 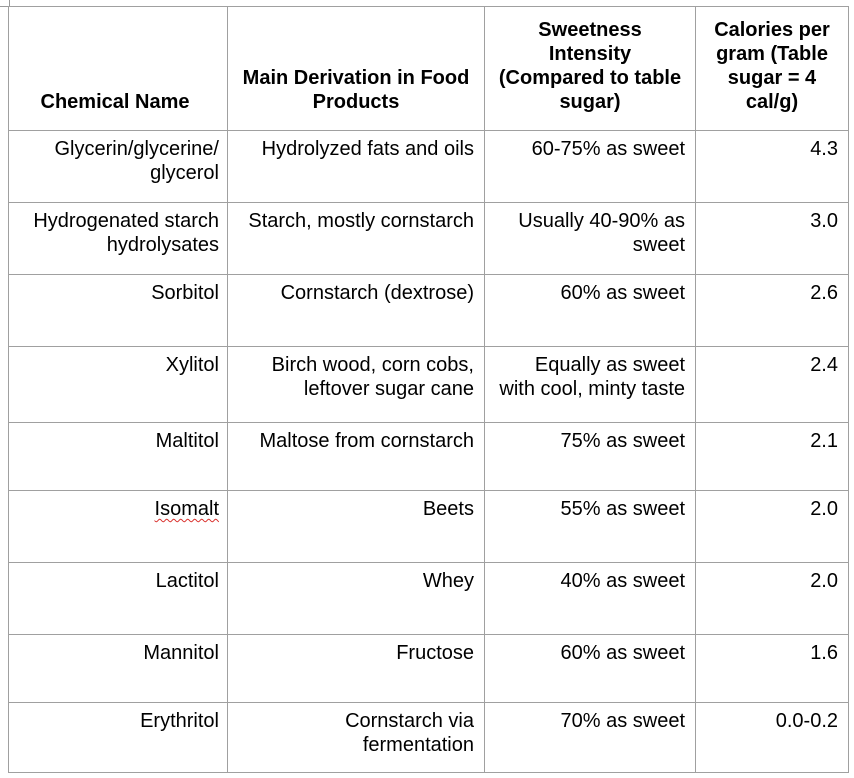 I want to click on cell-sweetness: 55% as sweet, so click(x=590, y=526).